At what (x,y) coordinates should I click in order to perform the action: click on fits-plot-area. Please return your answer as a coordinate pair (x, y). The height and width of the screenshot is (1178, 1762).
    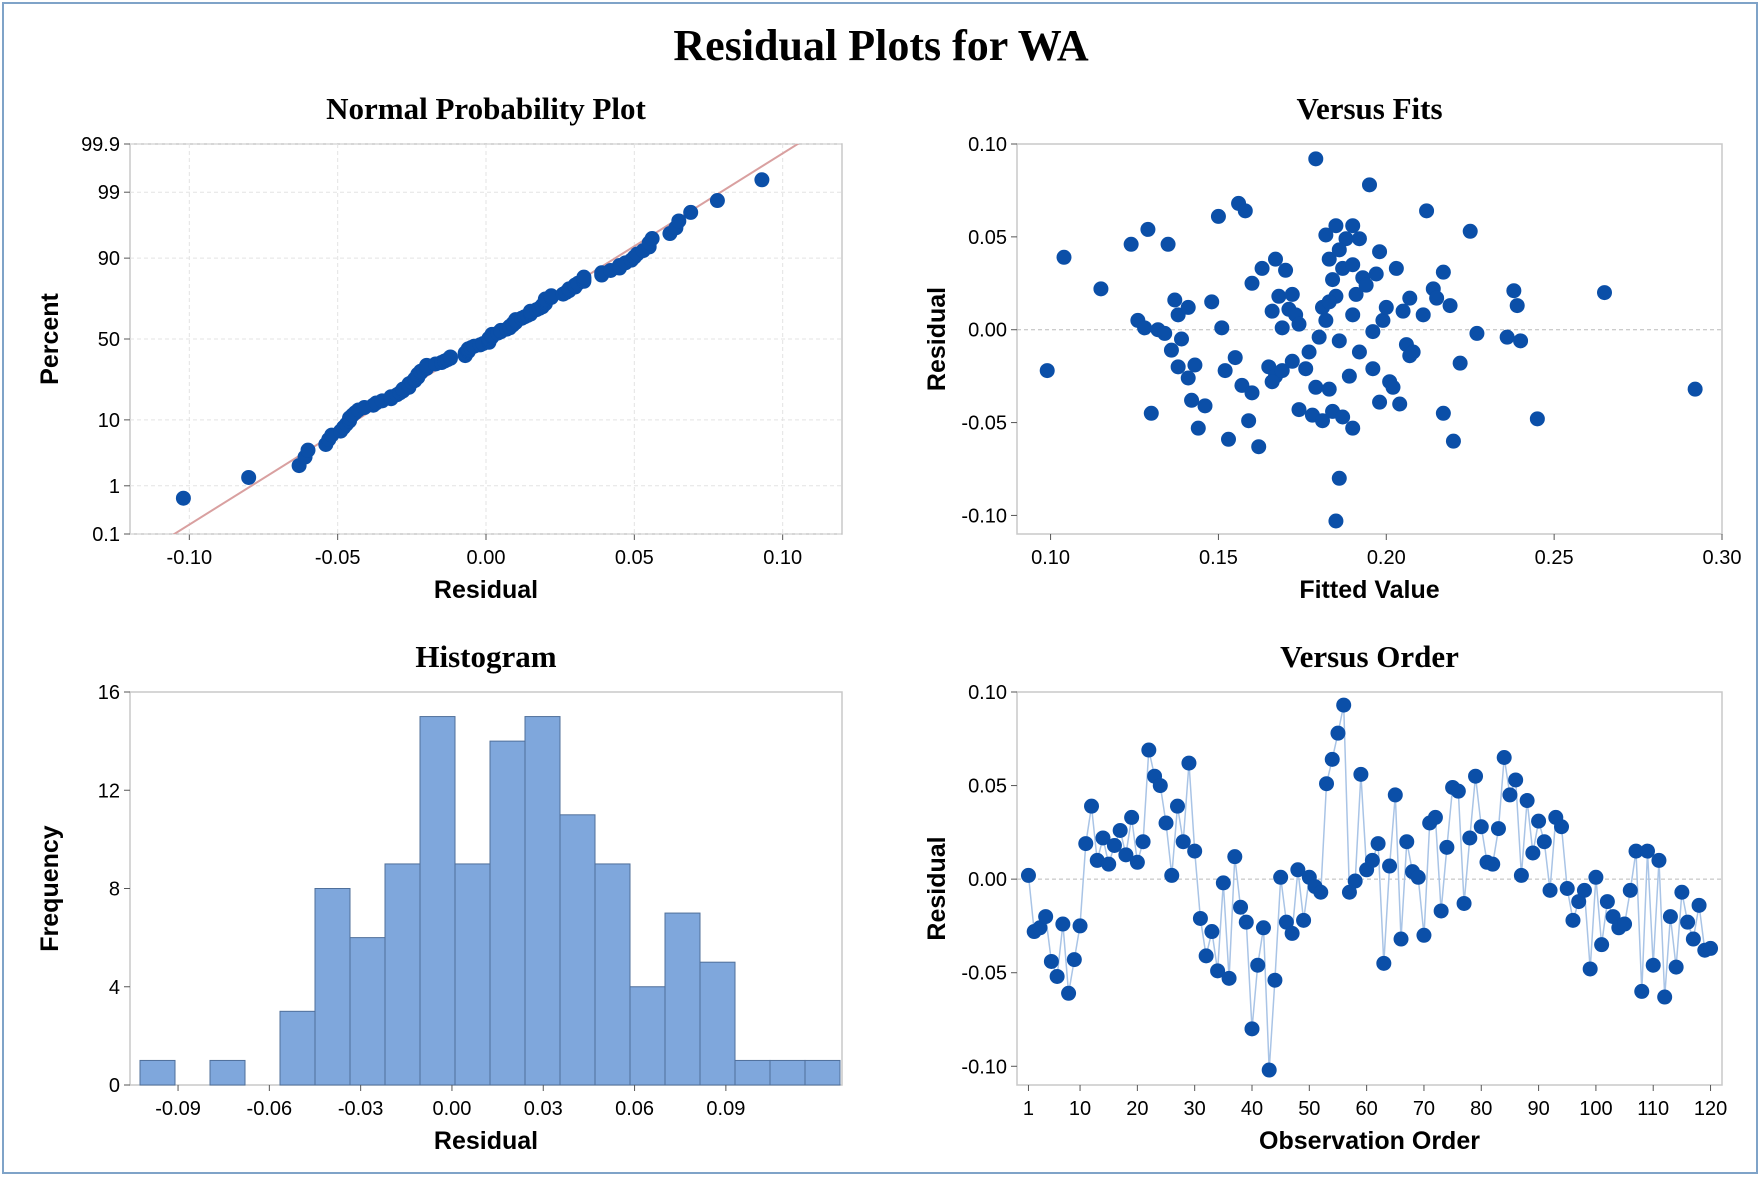
    Looking at the image, I should click on (1369, 339).